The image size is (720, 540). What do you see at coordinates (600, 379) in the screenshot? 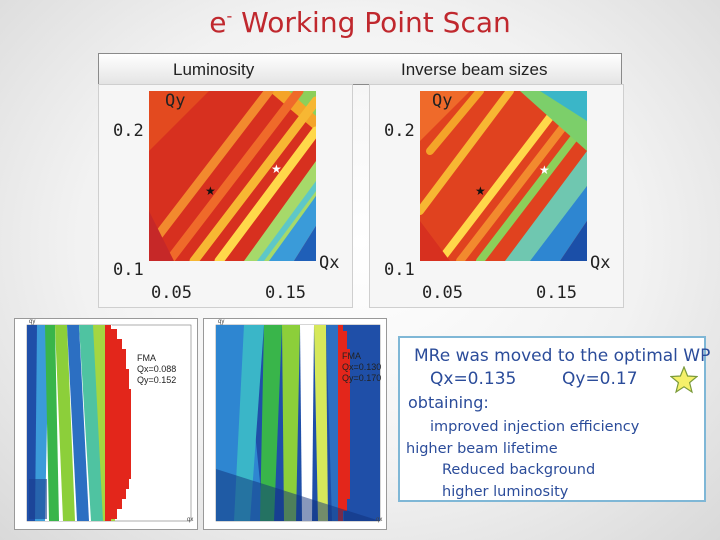
I see `notes-qy: Qy=0.17` at bounding box center [600, 379].